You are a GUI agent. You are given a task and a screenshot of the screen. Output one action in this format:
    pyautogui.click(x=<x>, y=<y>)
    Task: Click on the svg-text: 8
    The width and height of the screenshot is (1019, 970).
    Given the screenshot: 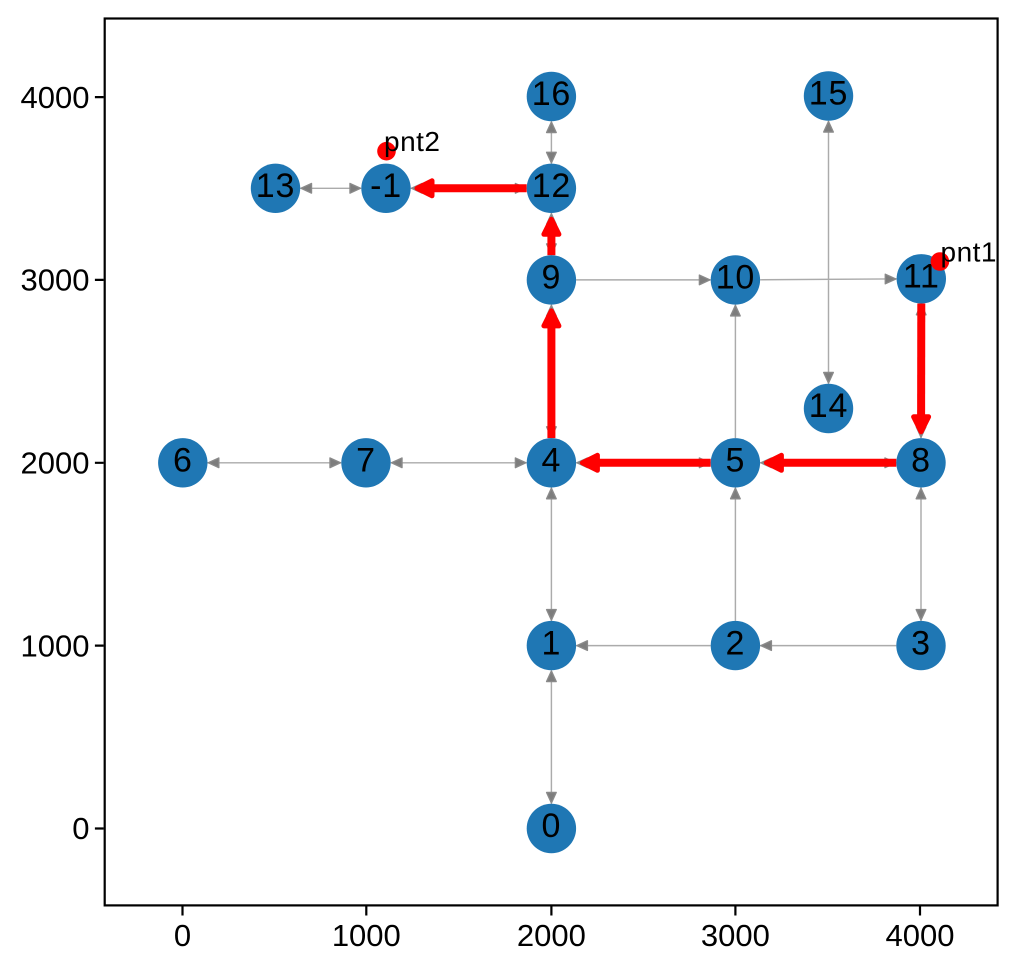 What is the action you would take?
    pyautogui.click(x=921, y=461)
    